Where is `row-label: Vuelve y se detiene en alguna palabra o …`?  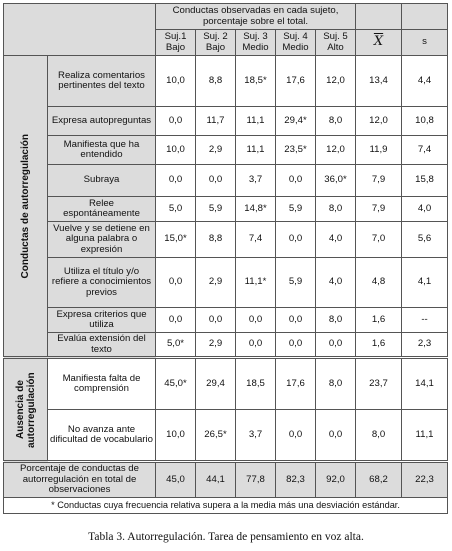 row-label: Vuelve y se detiene en alguna palabra o … is located at coordinates (101, 239).